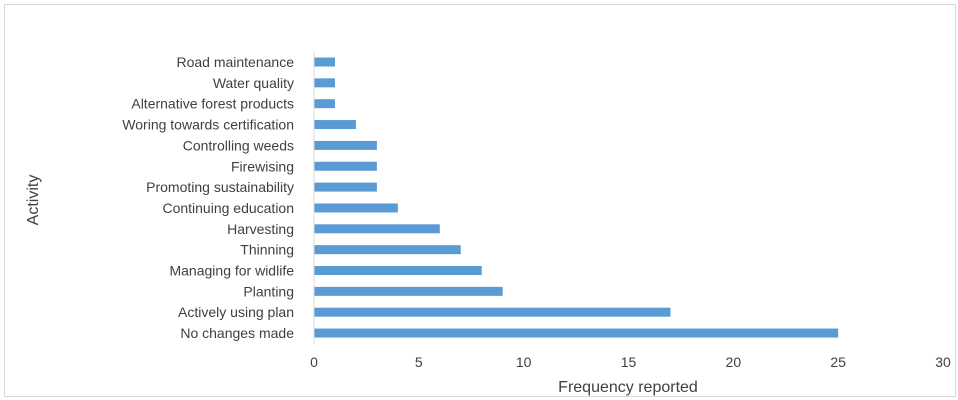 The image size is (958, 400). I want to click on x-tick-label: 0, so click(314, 362).